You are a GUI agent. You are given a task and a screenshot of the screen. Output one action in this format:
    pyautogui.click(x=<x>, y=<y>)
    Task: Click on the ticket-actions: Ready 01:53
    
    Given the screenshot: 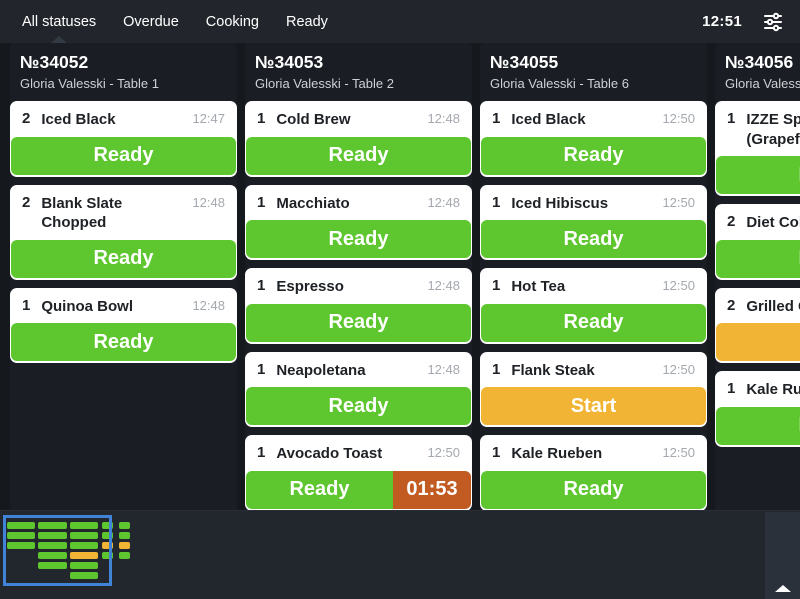 What is the action you would take?
    pyautogui.click(x=358, y=490)
    